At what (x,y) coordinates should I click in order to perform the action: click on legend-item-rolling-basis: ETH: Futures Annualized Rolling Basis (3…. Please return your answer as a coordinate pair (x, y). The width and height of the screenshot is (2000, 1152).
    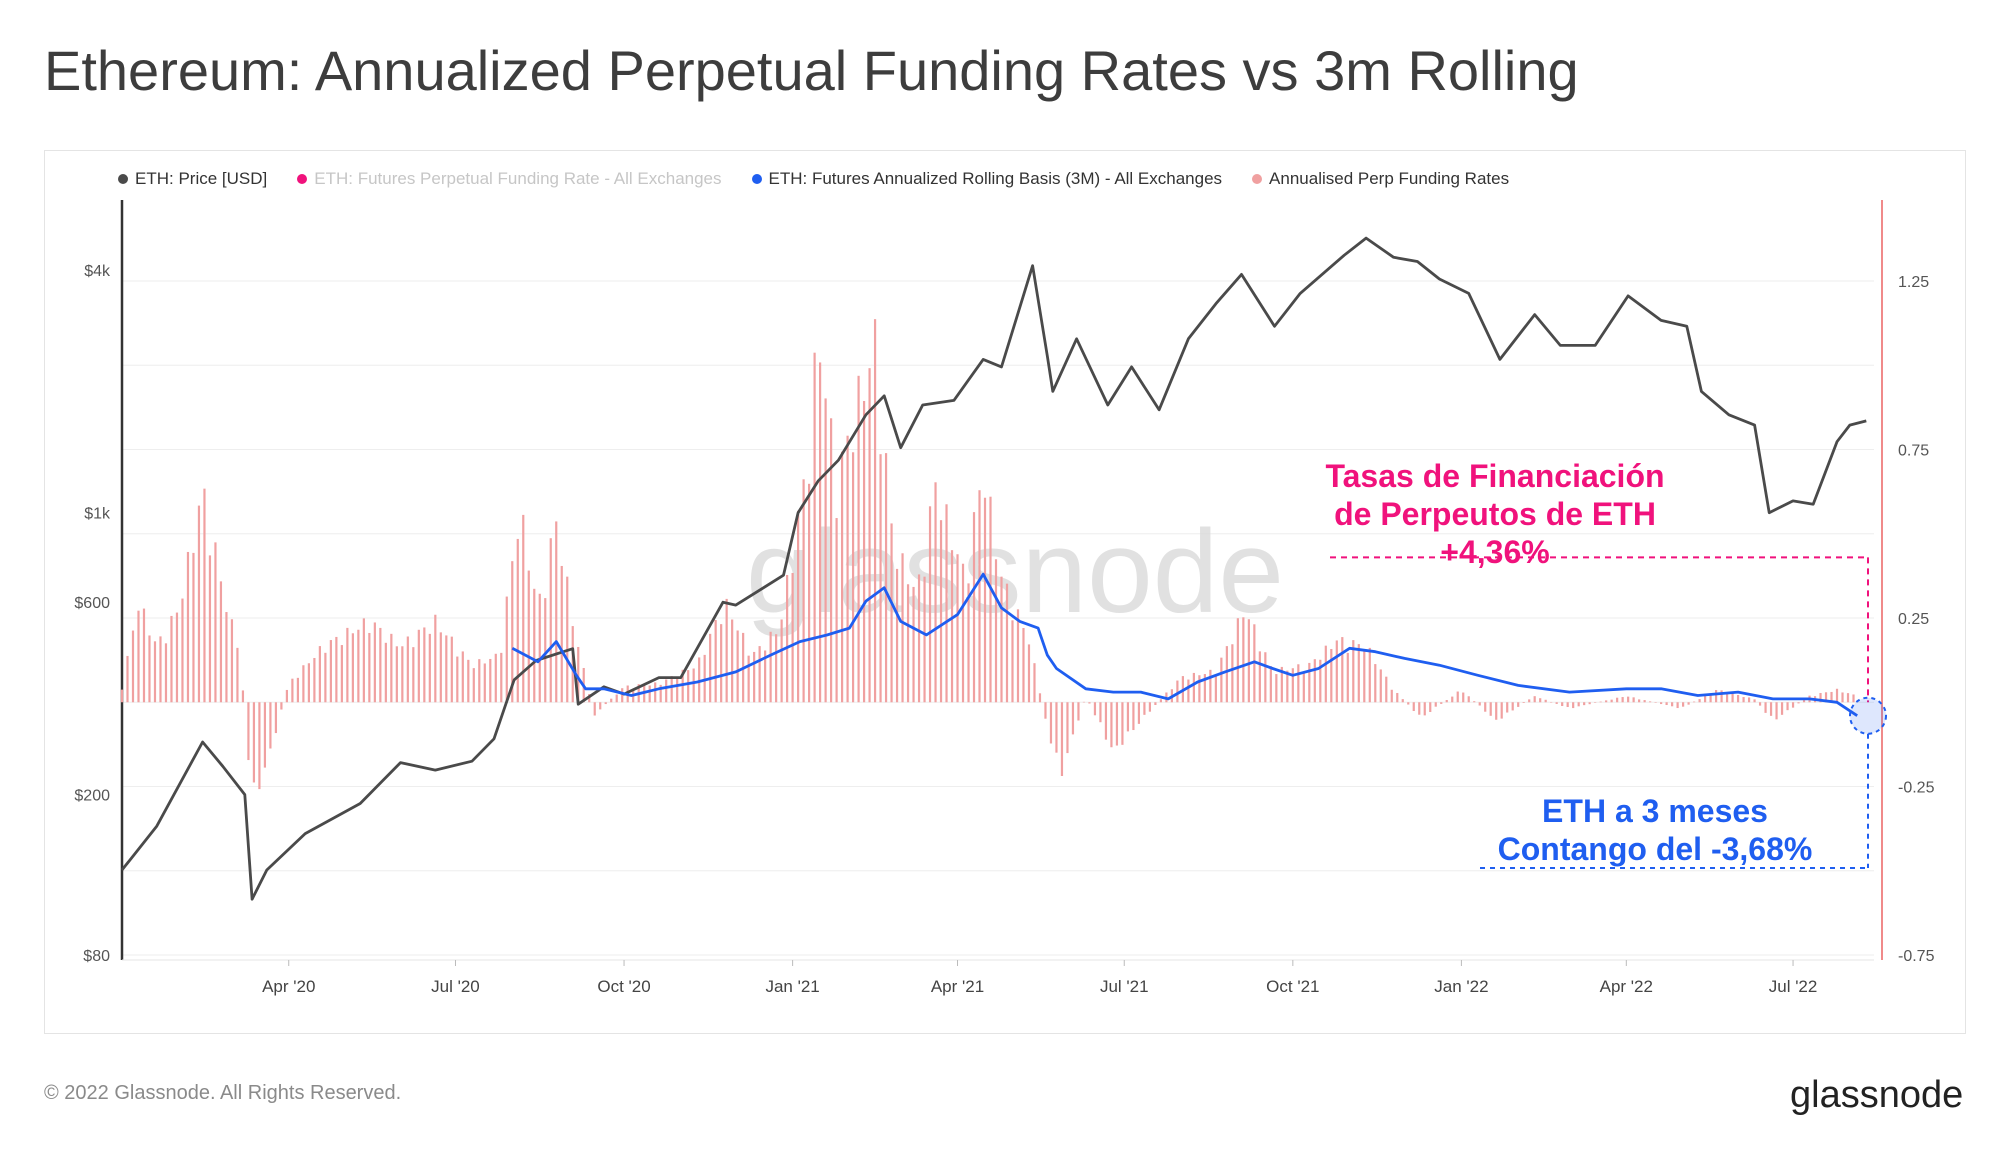
    Looking at the image, I should click on (986, 179).